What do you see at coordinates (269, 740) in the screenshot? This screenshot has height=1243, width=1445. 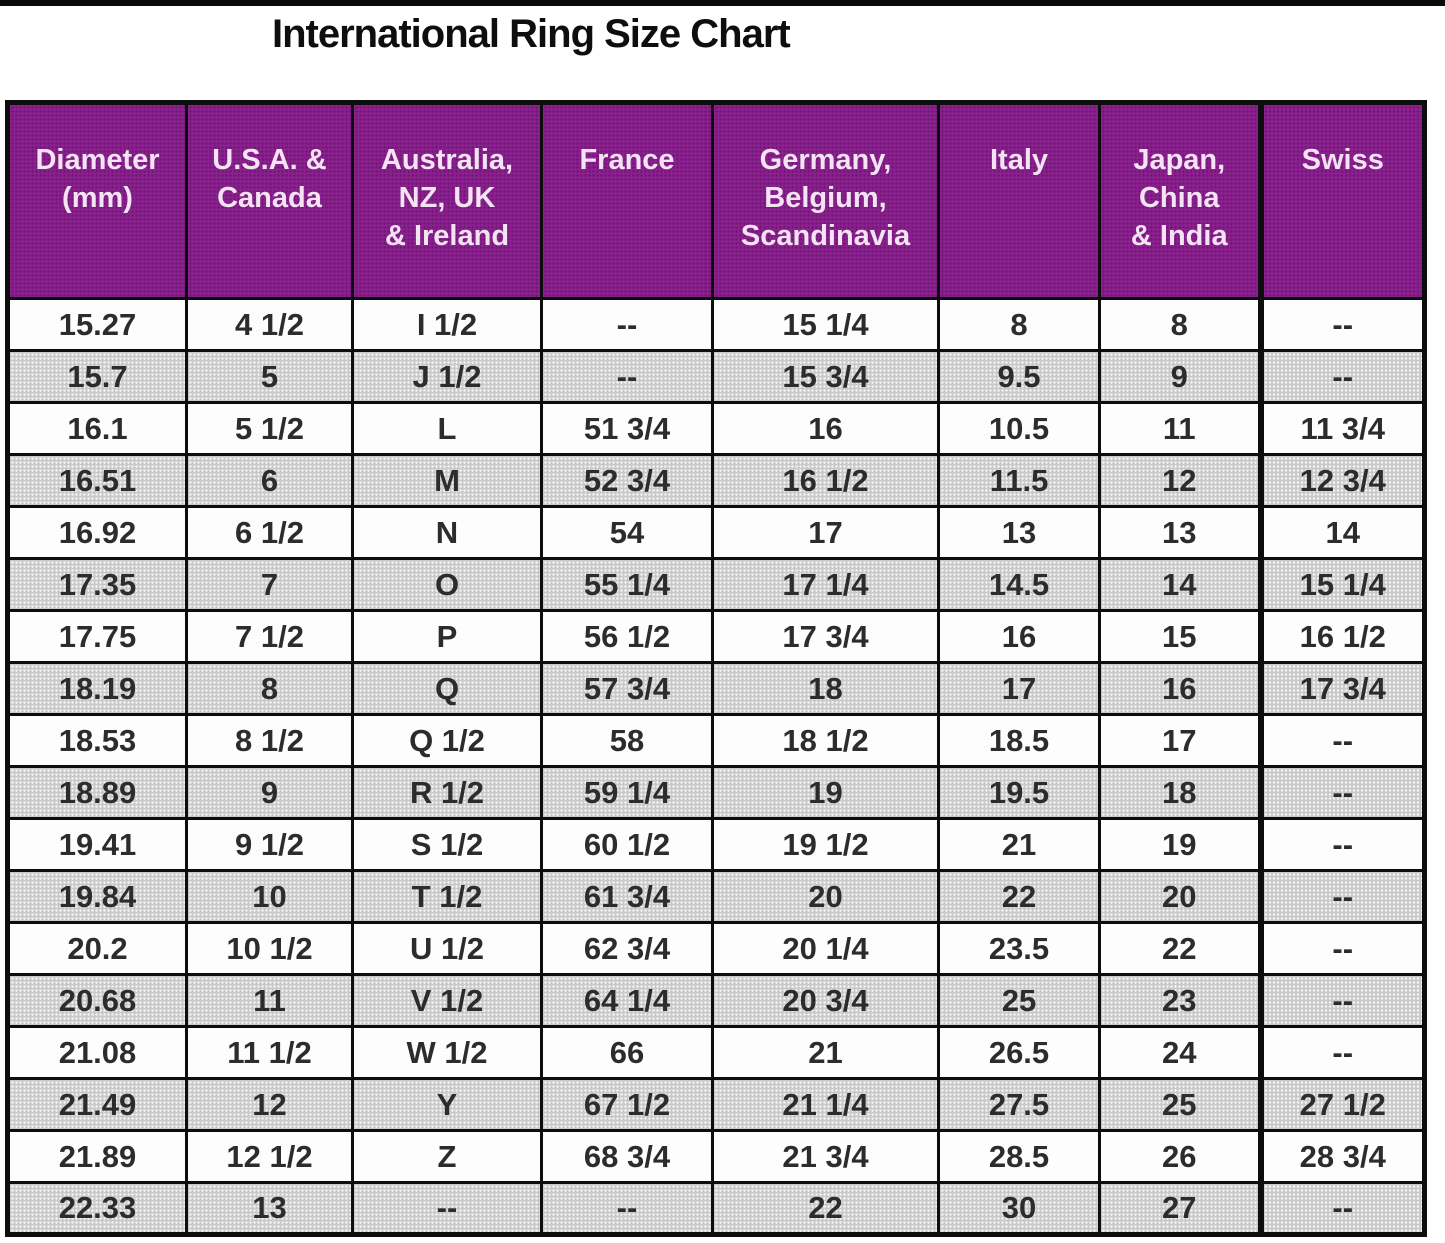 I see `table-cell: 8 1/2` at bounding box center [269, 740].